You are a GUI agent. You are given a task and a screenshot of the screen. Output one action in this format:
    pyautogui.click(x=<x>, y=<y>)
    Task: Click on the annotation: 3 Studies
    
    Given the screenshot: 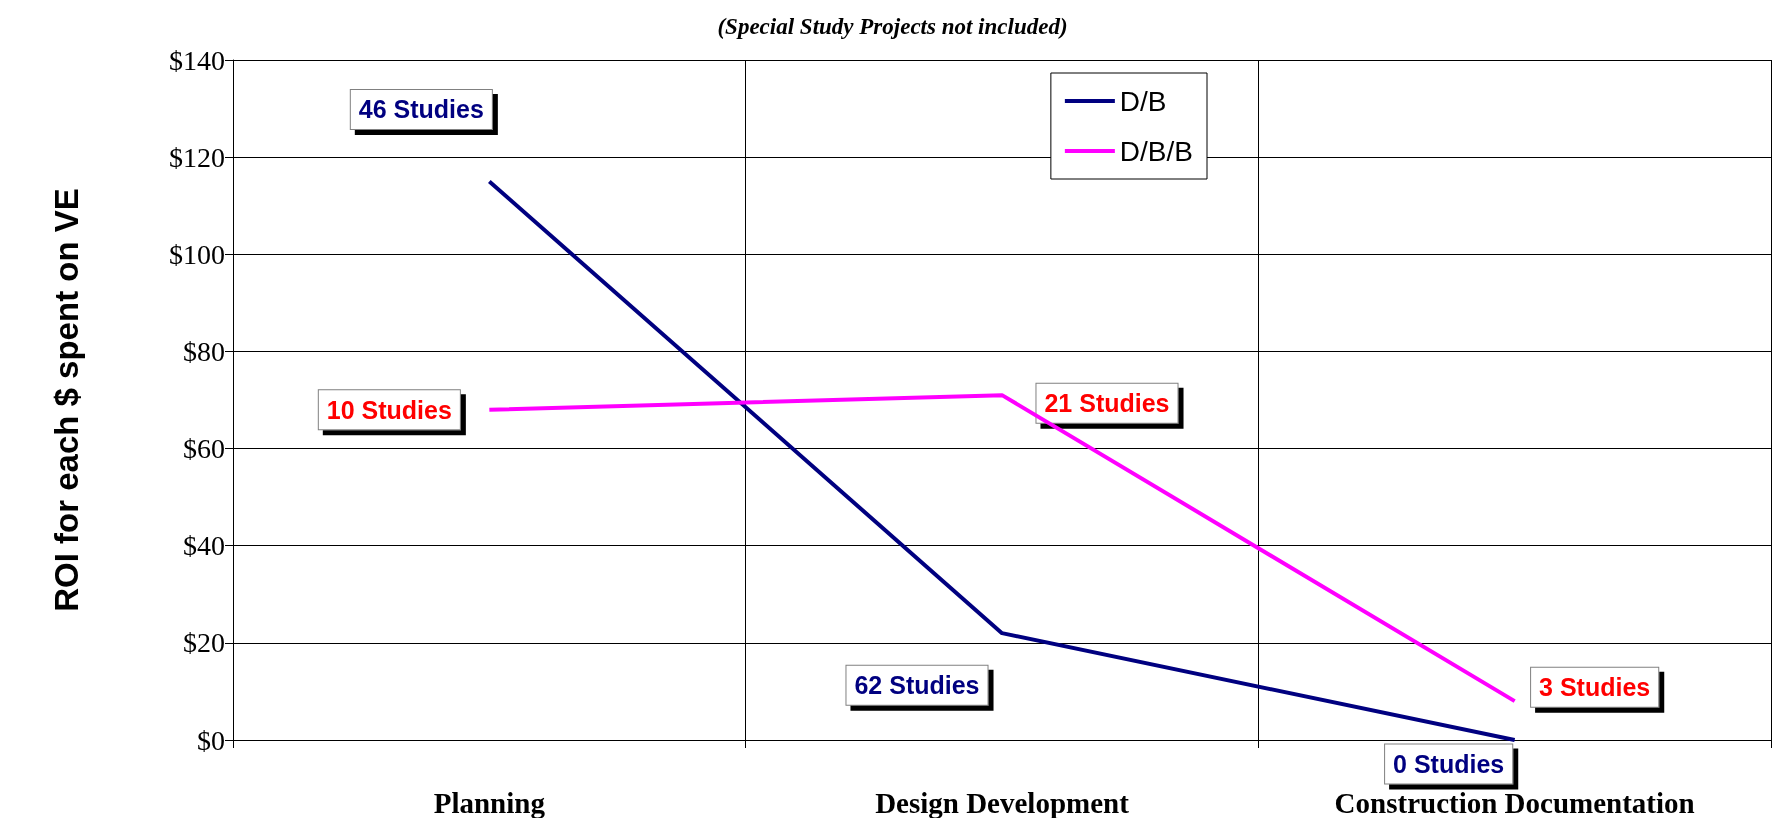 What is the action you would take?
    pyautogui.click(x=1595, y=687)
    